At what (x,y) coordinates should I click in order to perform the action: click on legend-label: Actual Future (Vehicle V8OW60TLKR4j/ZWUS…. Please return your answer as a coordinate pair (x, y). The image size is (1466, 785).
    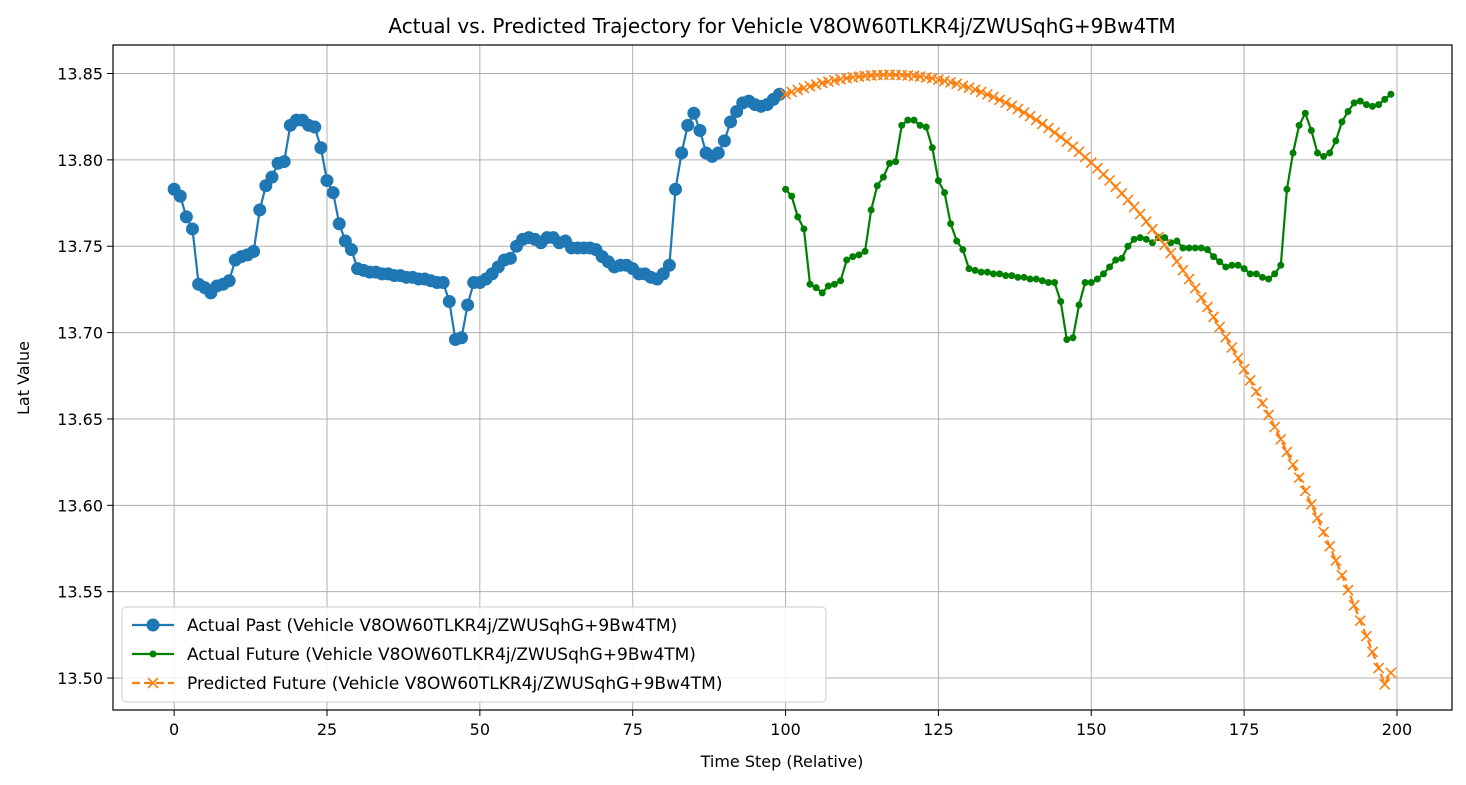
    Looking at the image, I should click on (441, 655).